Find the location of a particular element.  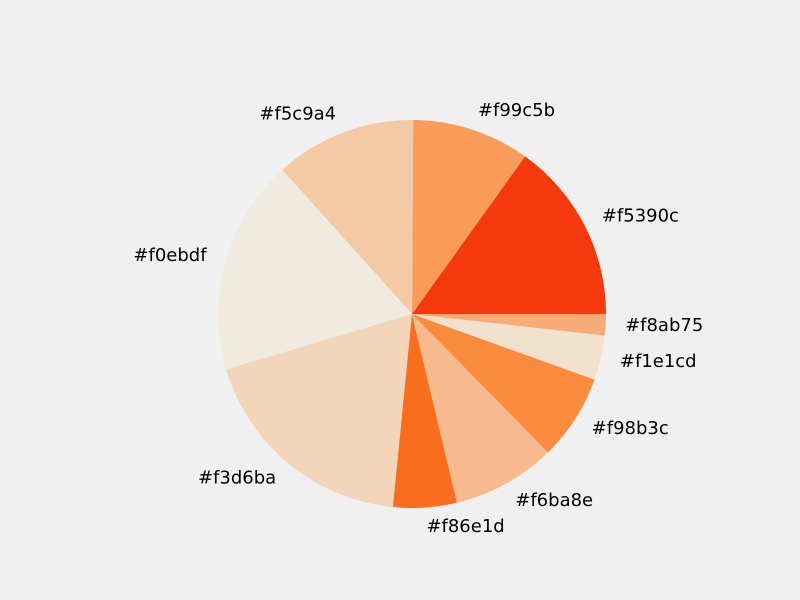

slice-label: #f98b3c is located at coordinates (630, 428).